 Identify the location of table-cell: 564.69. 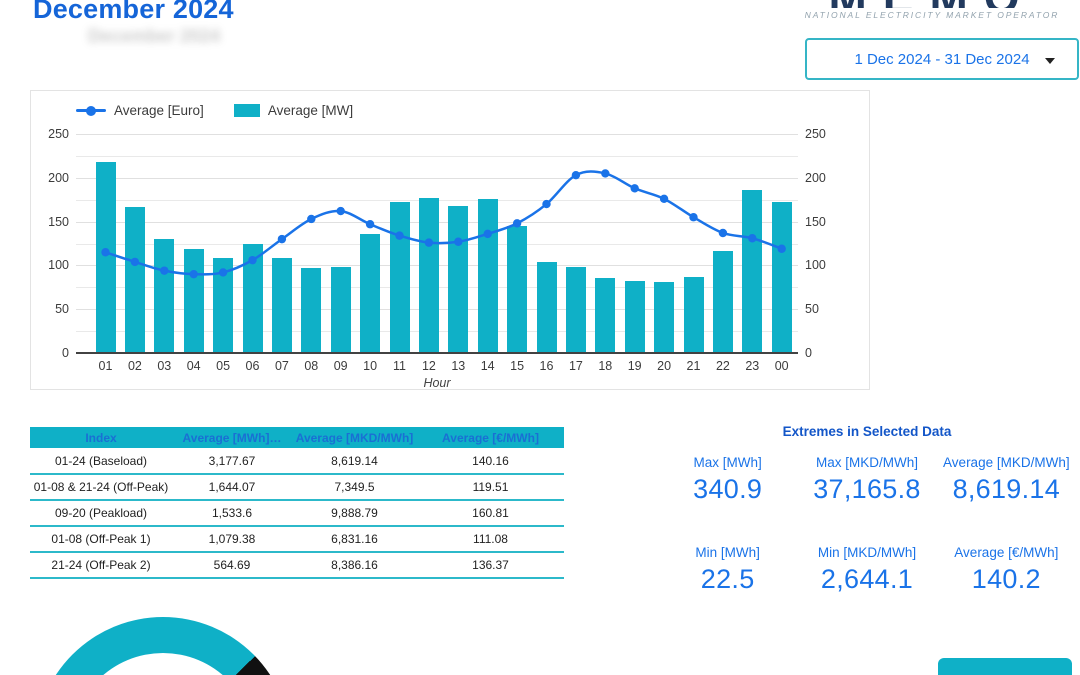
(232, 565).